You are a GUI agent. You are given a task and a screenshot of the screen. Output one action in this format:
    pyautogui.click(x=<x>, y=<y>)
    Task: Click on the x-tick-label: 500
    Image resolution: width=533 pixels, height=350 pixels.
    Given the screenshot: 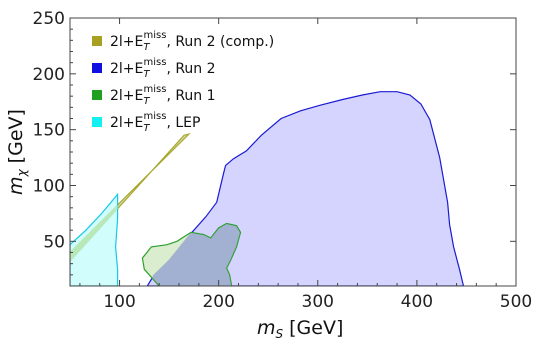 What is the action you would take?
    pyautogui.click(x=516, y=302)
    